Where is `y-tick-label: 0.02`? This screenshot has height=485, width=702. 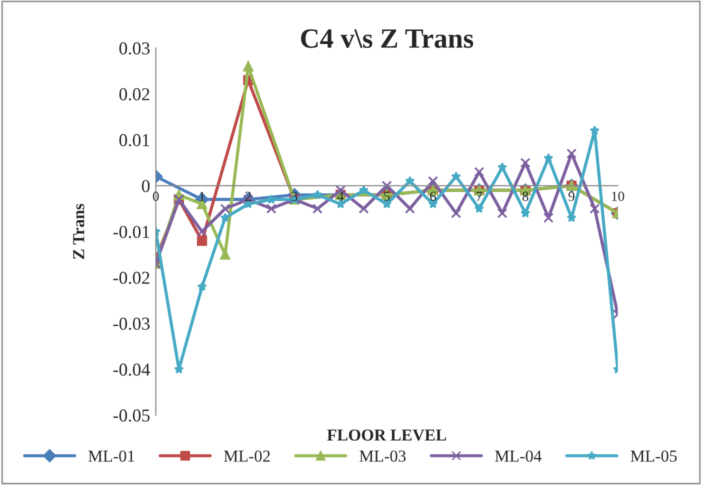
y-tick-label: 0.02 is located at coordinates (134, 94).